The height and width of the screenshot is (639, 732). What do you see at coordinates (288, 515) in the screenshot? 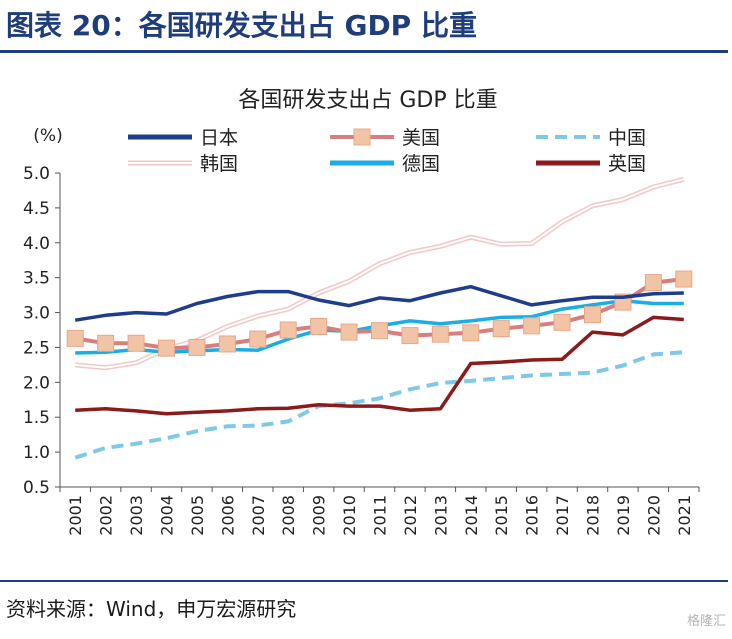
I see `x-tick-label: 2008` at bounding box center [288, 515].